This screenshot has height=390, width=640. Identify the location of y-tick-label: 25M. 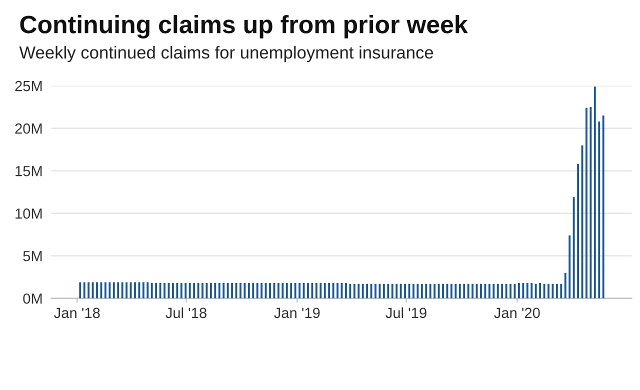
(28, 86).